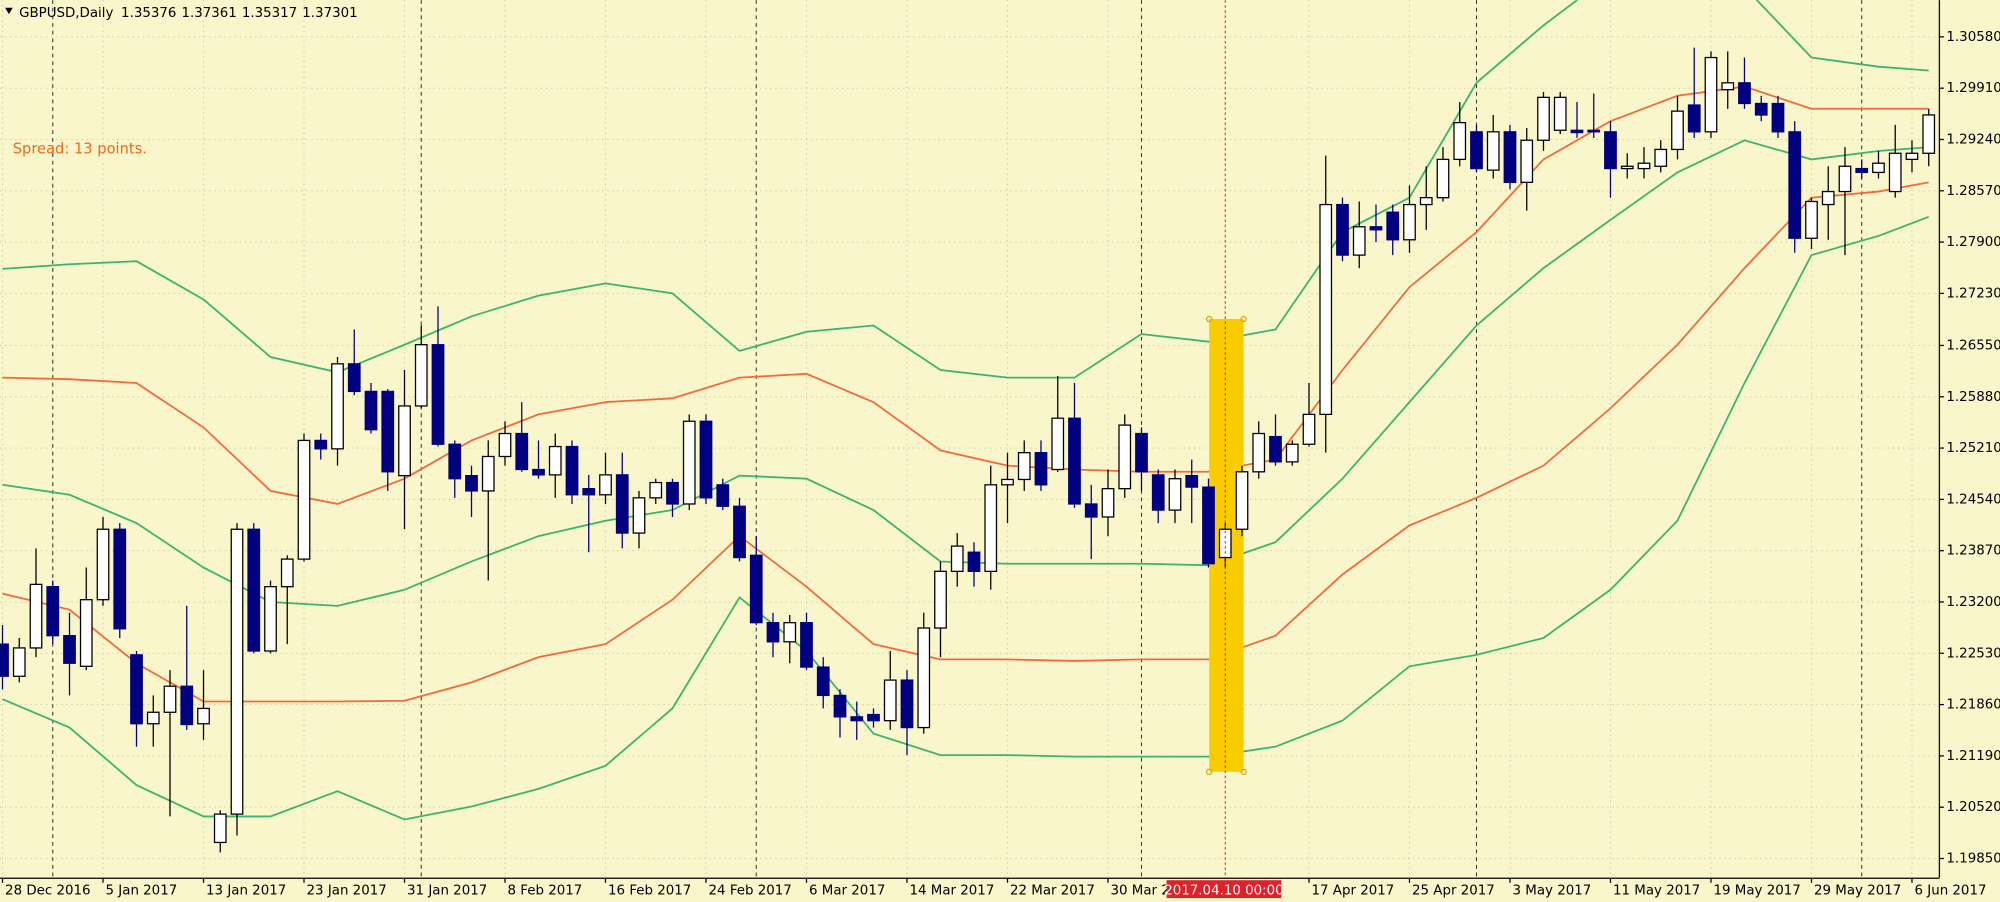  I want to click on header-low: 1.35317, so click(269, 13).